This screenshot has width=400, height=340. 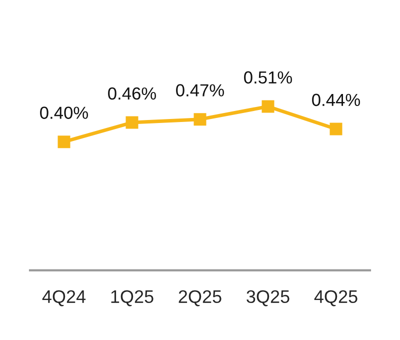 I want to click on data-label: 0.47%, so click(x=200, y=90).